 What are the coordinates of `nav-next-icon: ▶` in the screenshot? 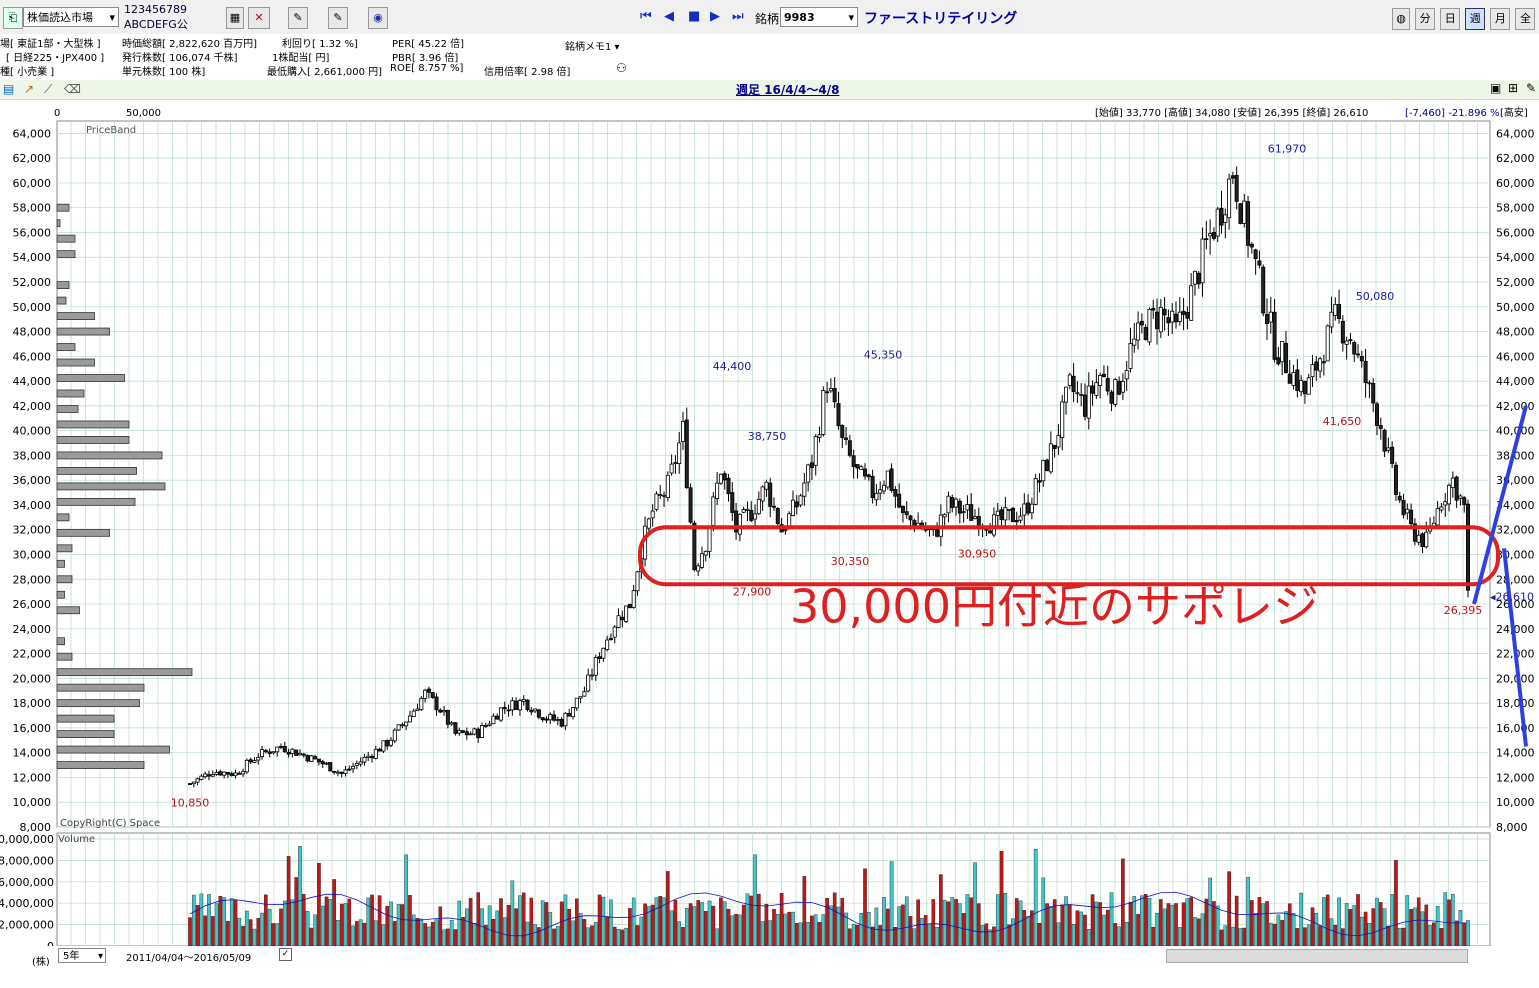 It's located at (715, 16).